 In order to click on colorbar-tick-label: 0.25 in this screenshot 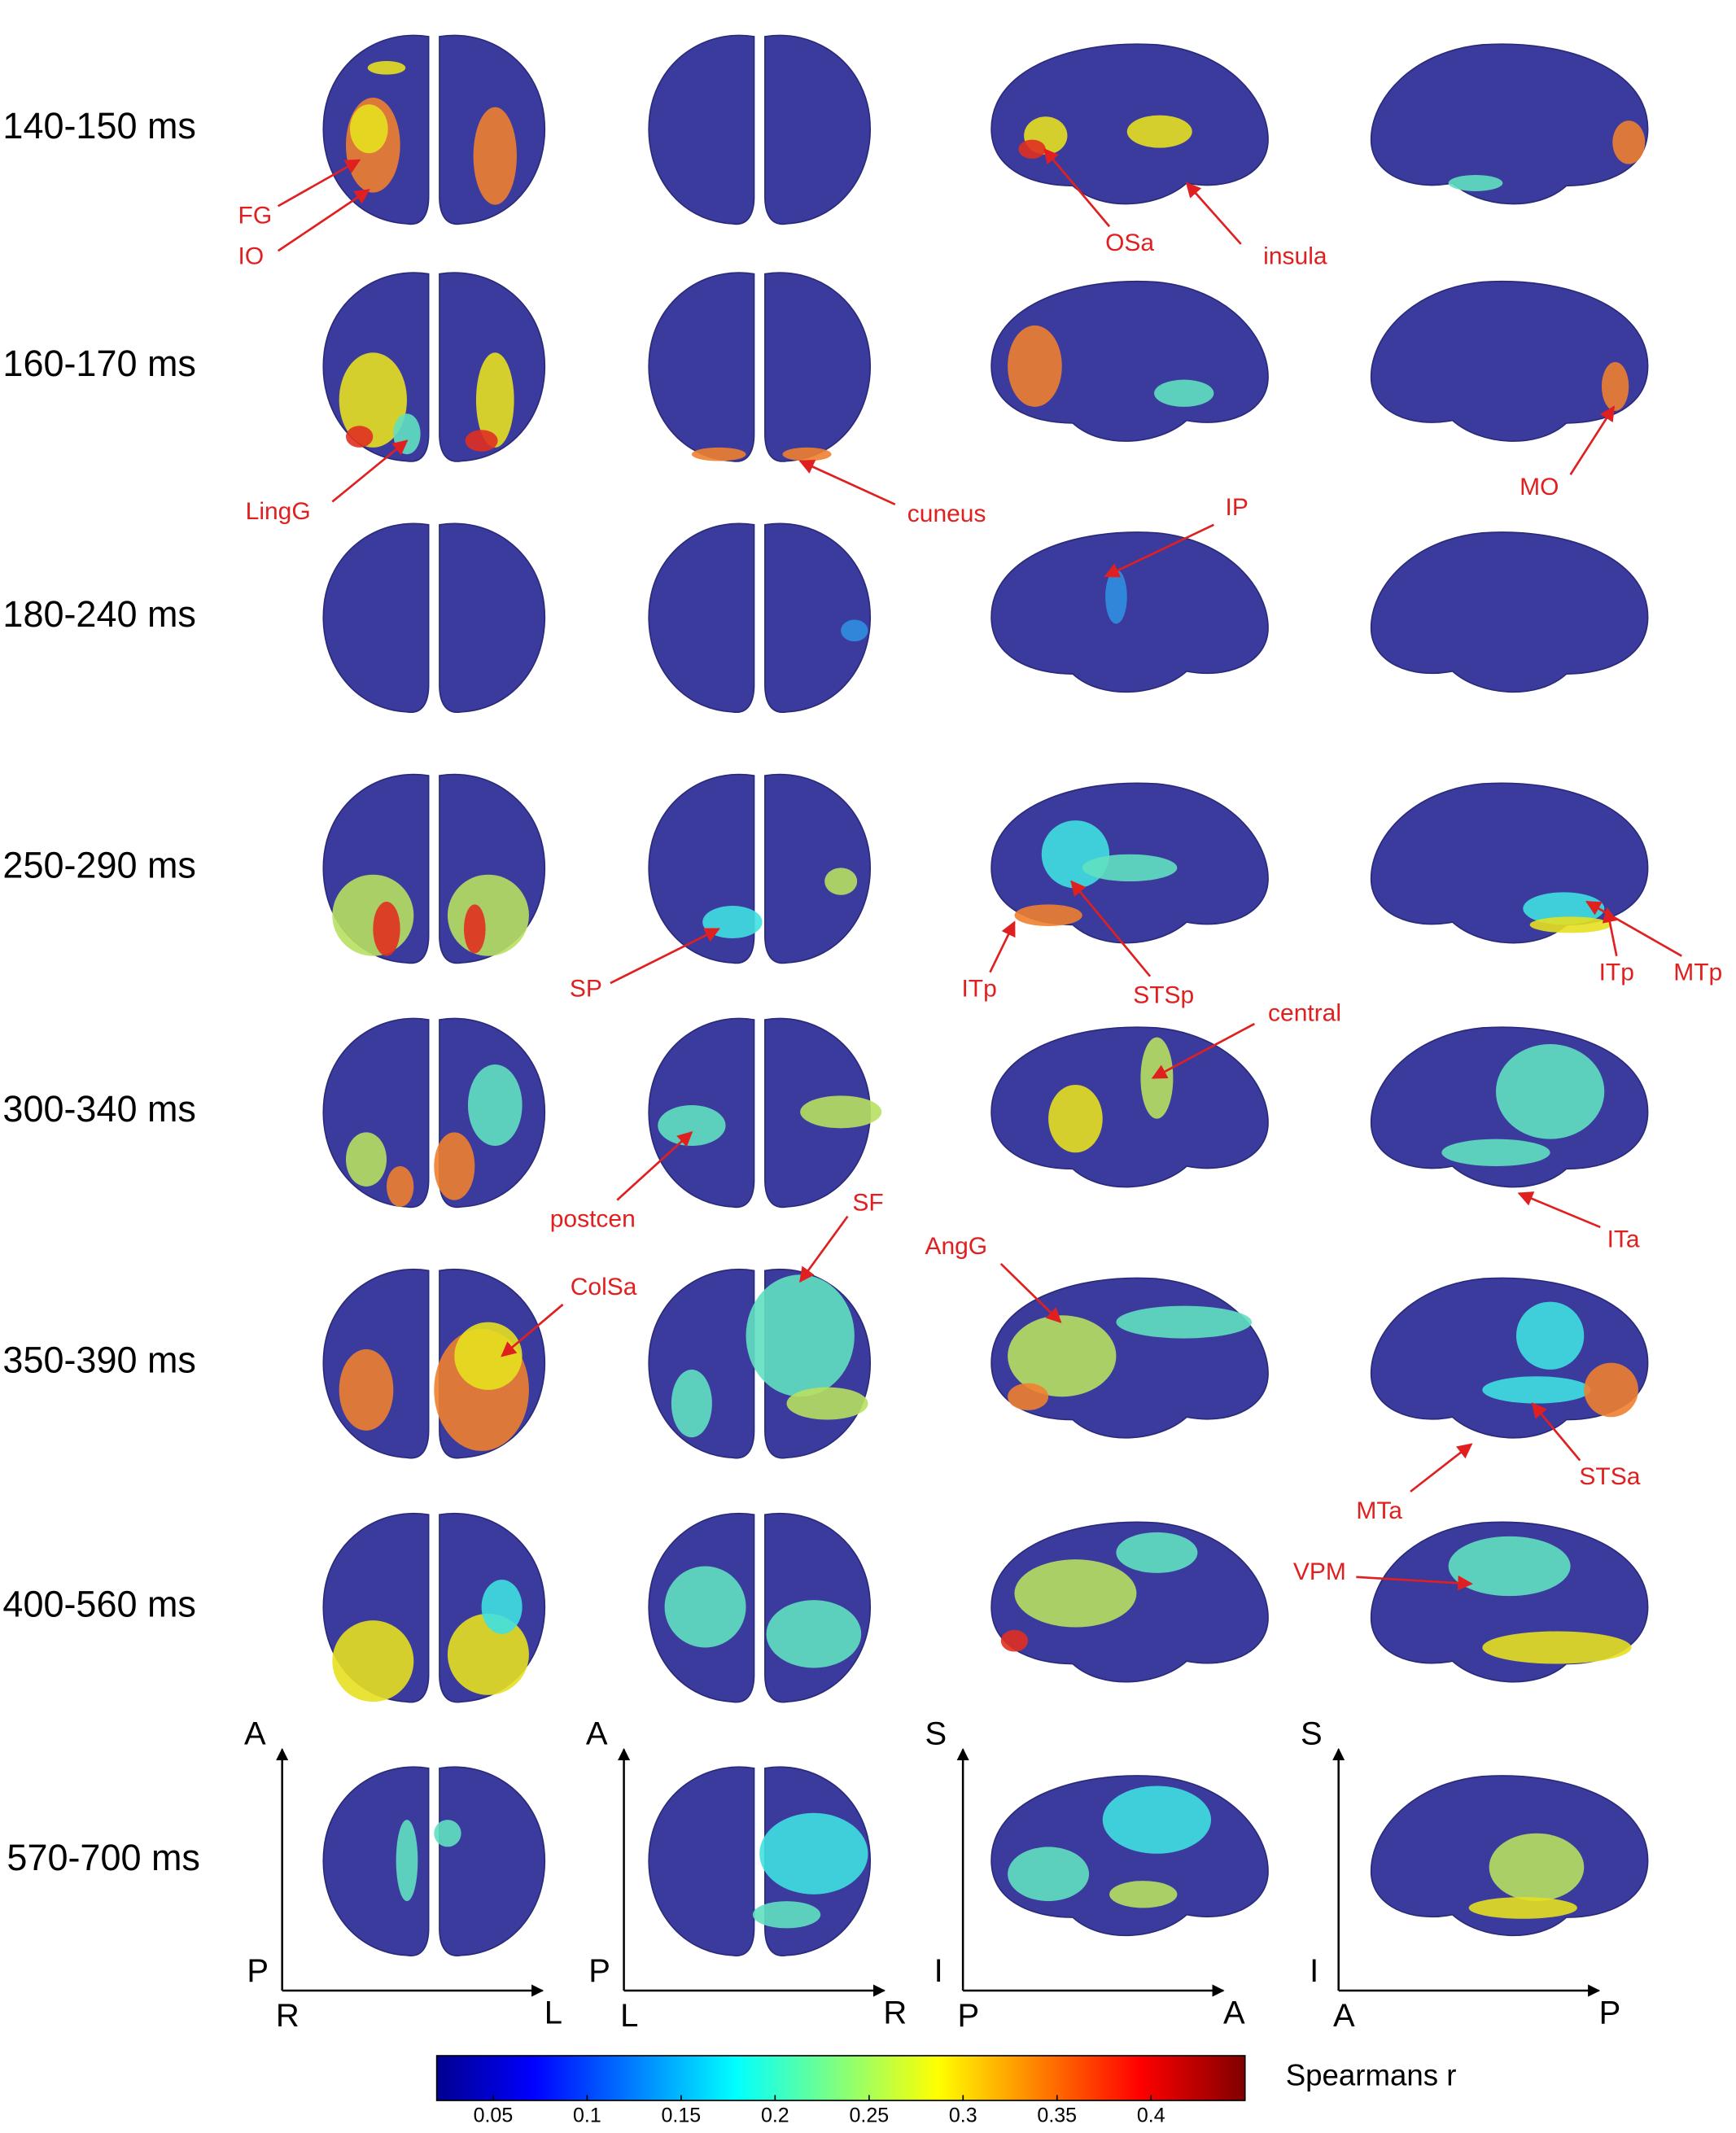, I will do `click(869, 2116)`.